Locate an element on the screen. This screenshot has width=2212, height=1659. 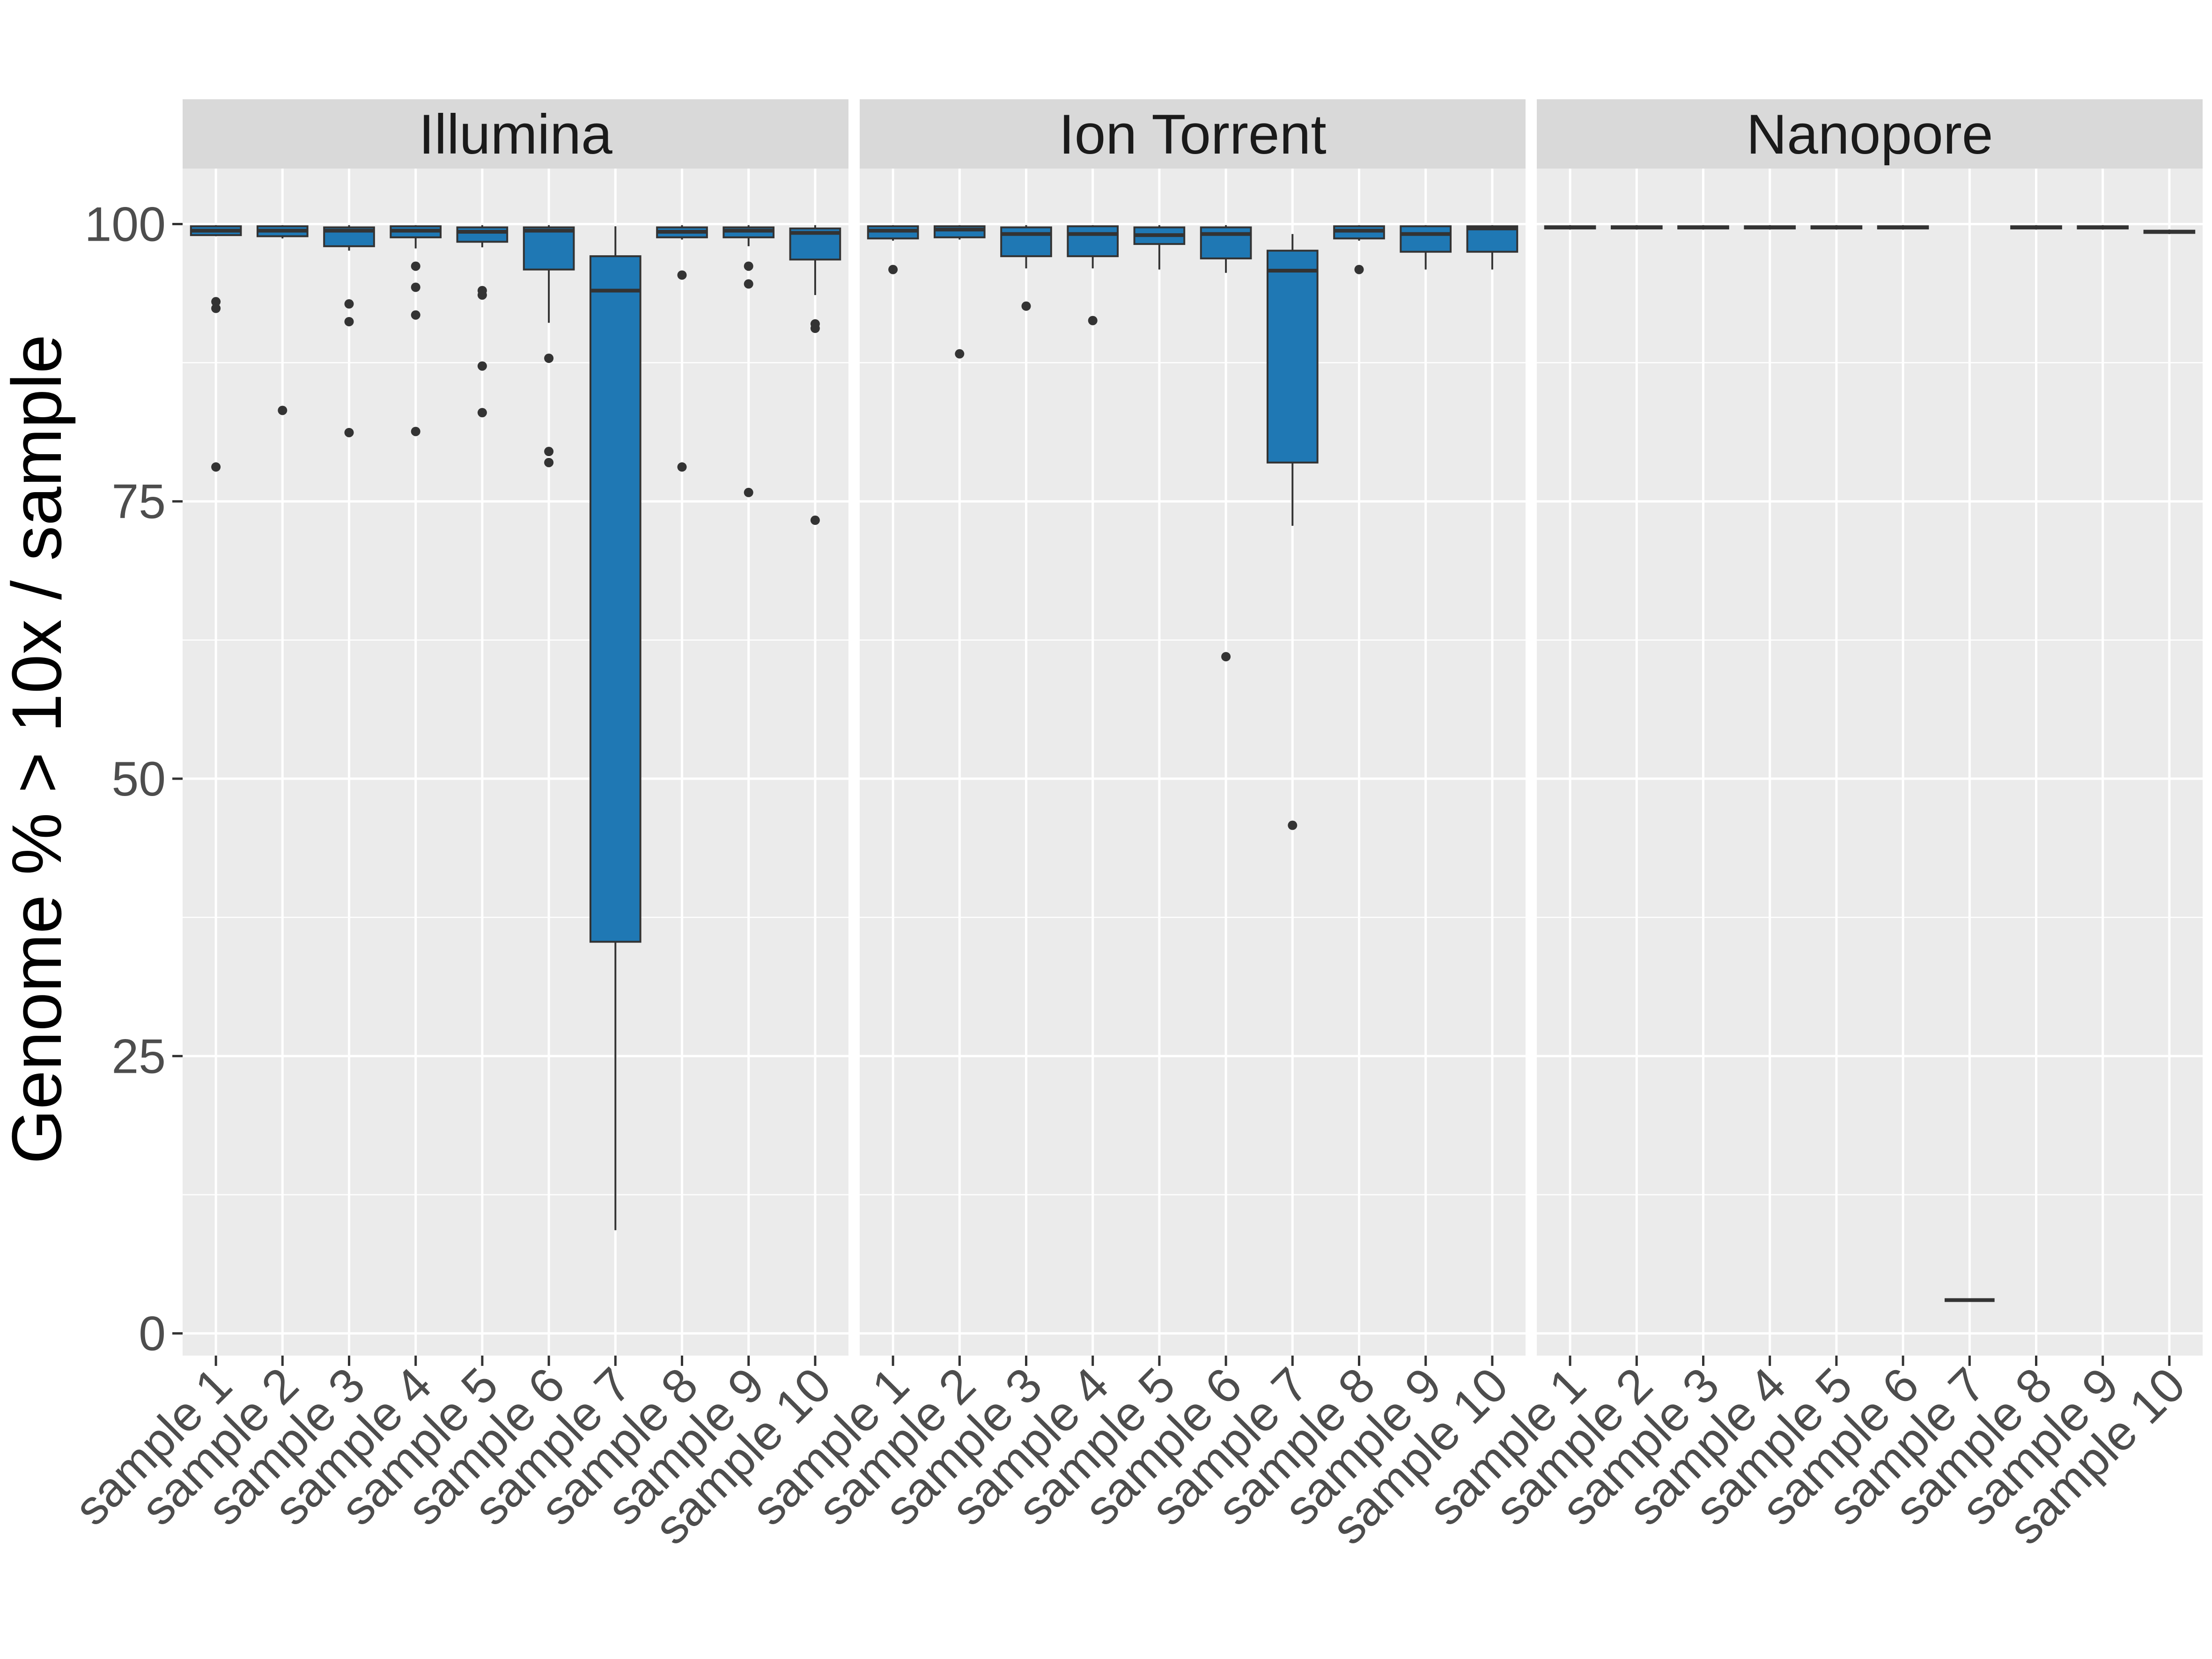
strip-label: Ion Torrent is located at coordinates (1192, 134).